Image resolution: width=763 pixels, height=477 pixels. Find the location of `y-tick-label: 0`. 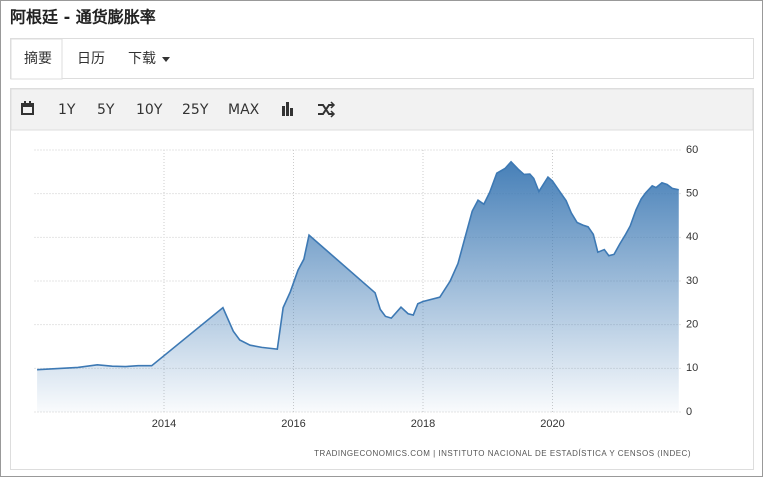

y-tick-label: 0 is located at coordinates (689, 412).